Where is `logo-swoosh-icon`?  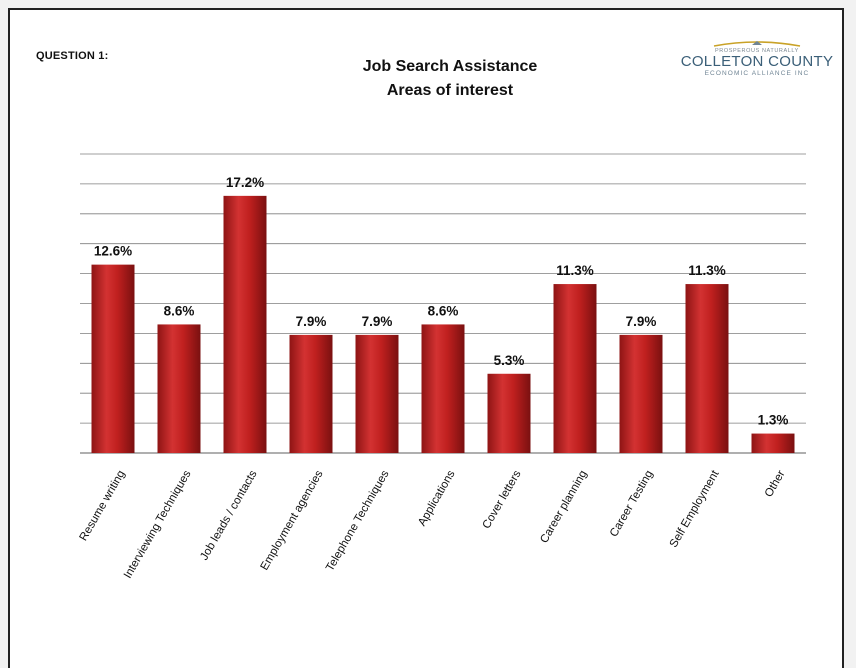 logo-swoosh-icon is located at coordinates (757, 44).